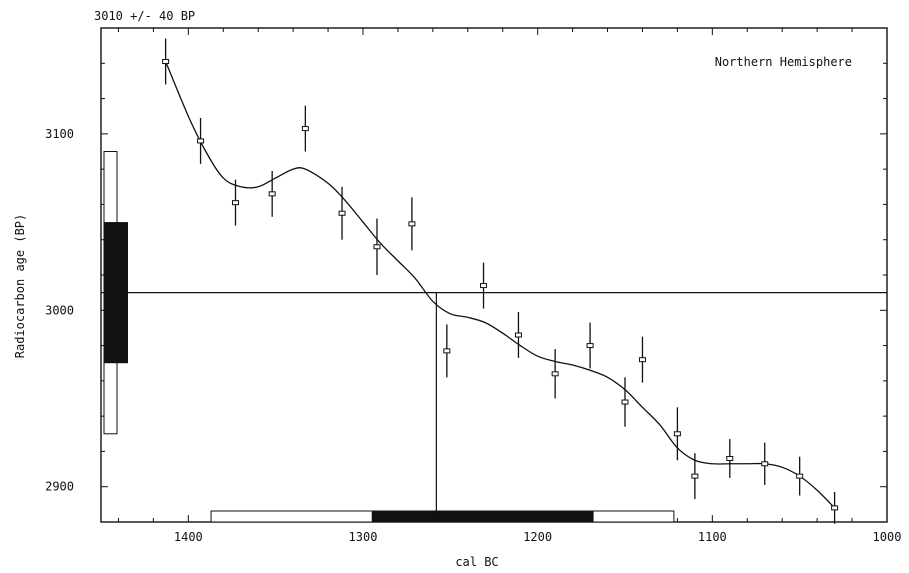  What do you see at coordinates (59, 487) in the screenshot?
I see `y-tick-label: 2900` at bounding box center [59, 487].